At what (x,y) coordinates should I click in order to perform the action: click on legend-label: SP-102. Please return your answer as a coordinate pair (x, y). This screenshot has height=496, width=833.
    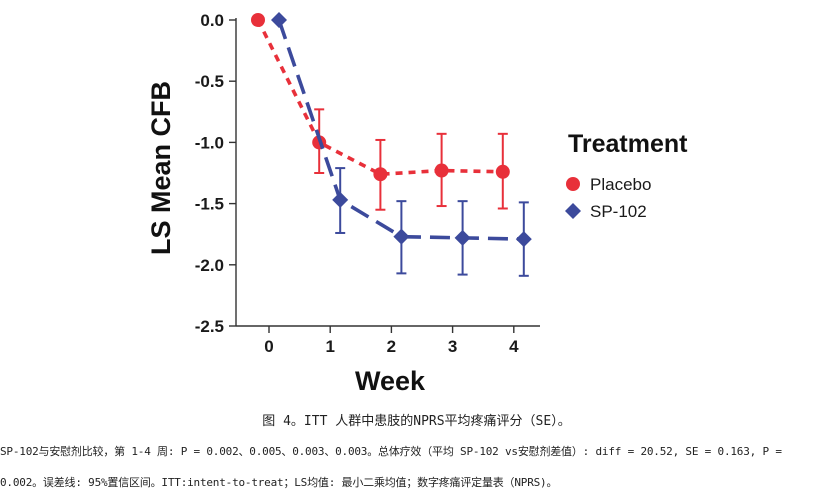
    Looking at the image, I should click on (618, 211).